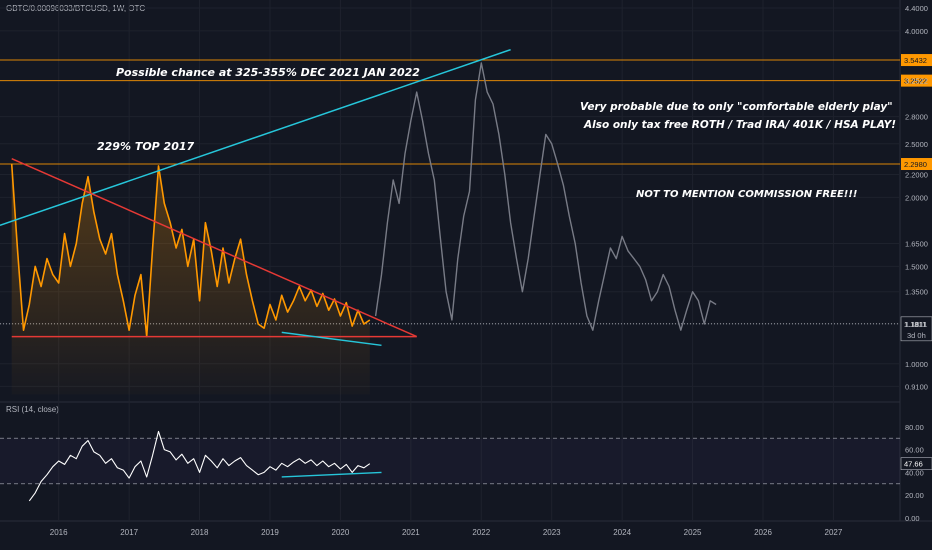 This screenshot has height=550, width=932. Describe the element at coordinates (912, 518) in the screenshot. I see `rsi-tick-label: 0.00` at that location.